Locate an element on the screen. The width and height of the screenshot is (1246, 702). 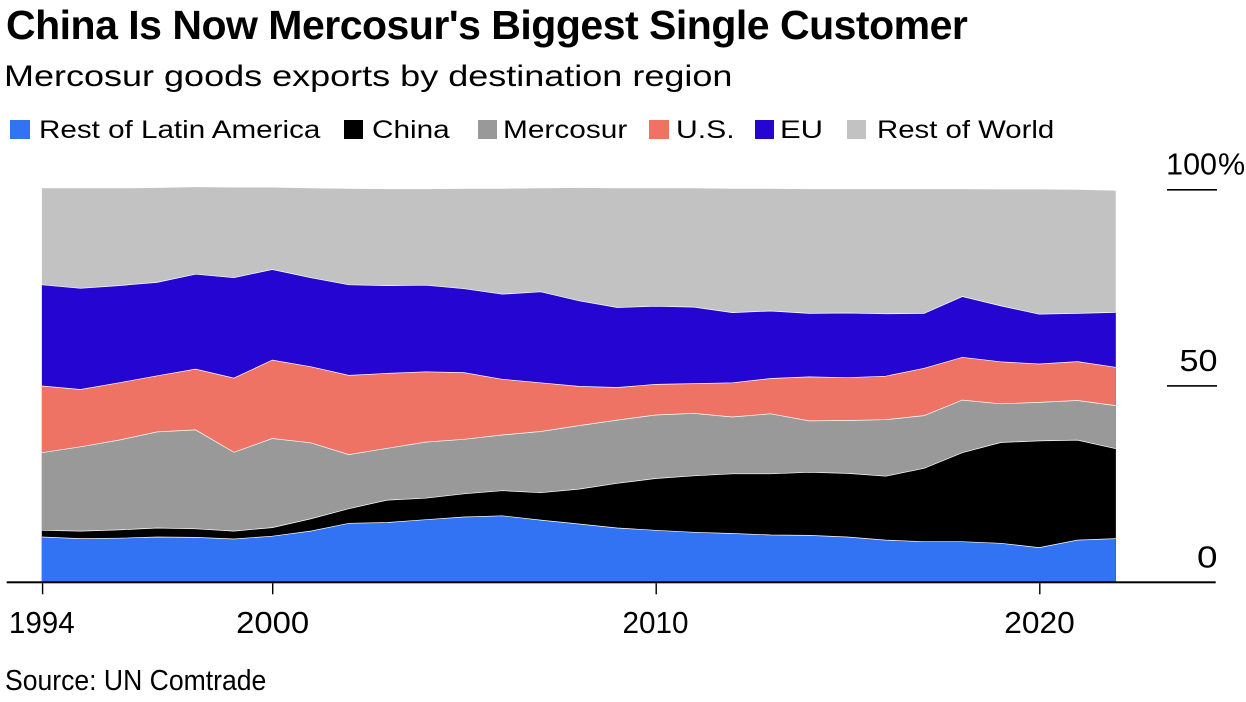
svg-text: 0 is located at coordinates (1207, 558).